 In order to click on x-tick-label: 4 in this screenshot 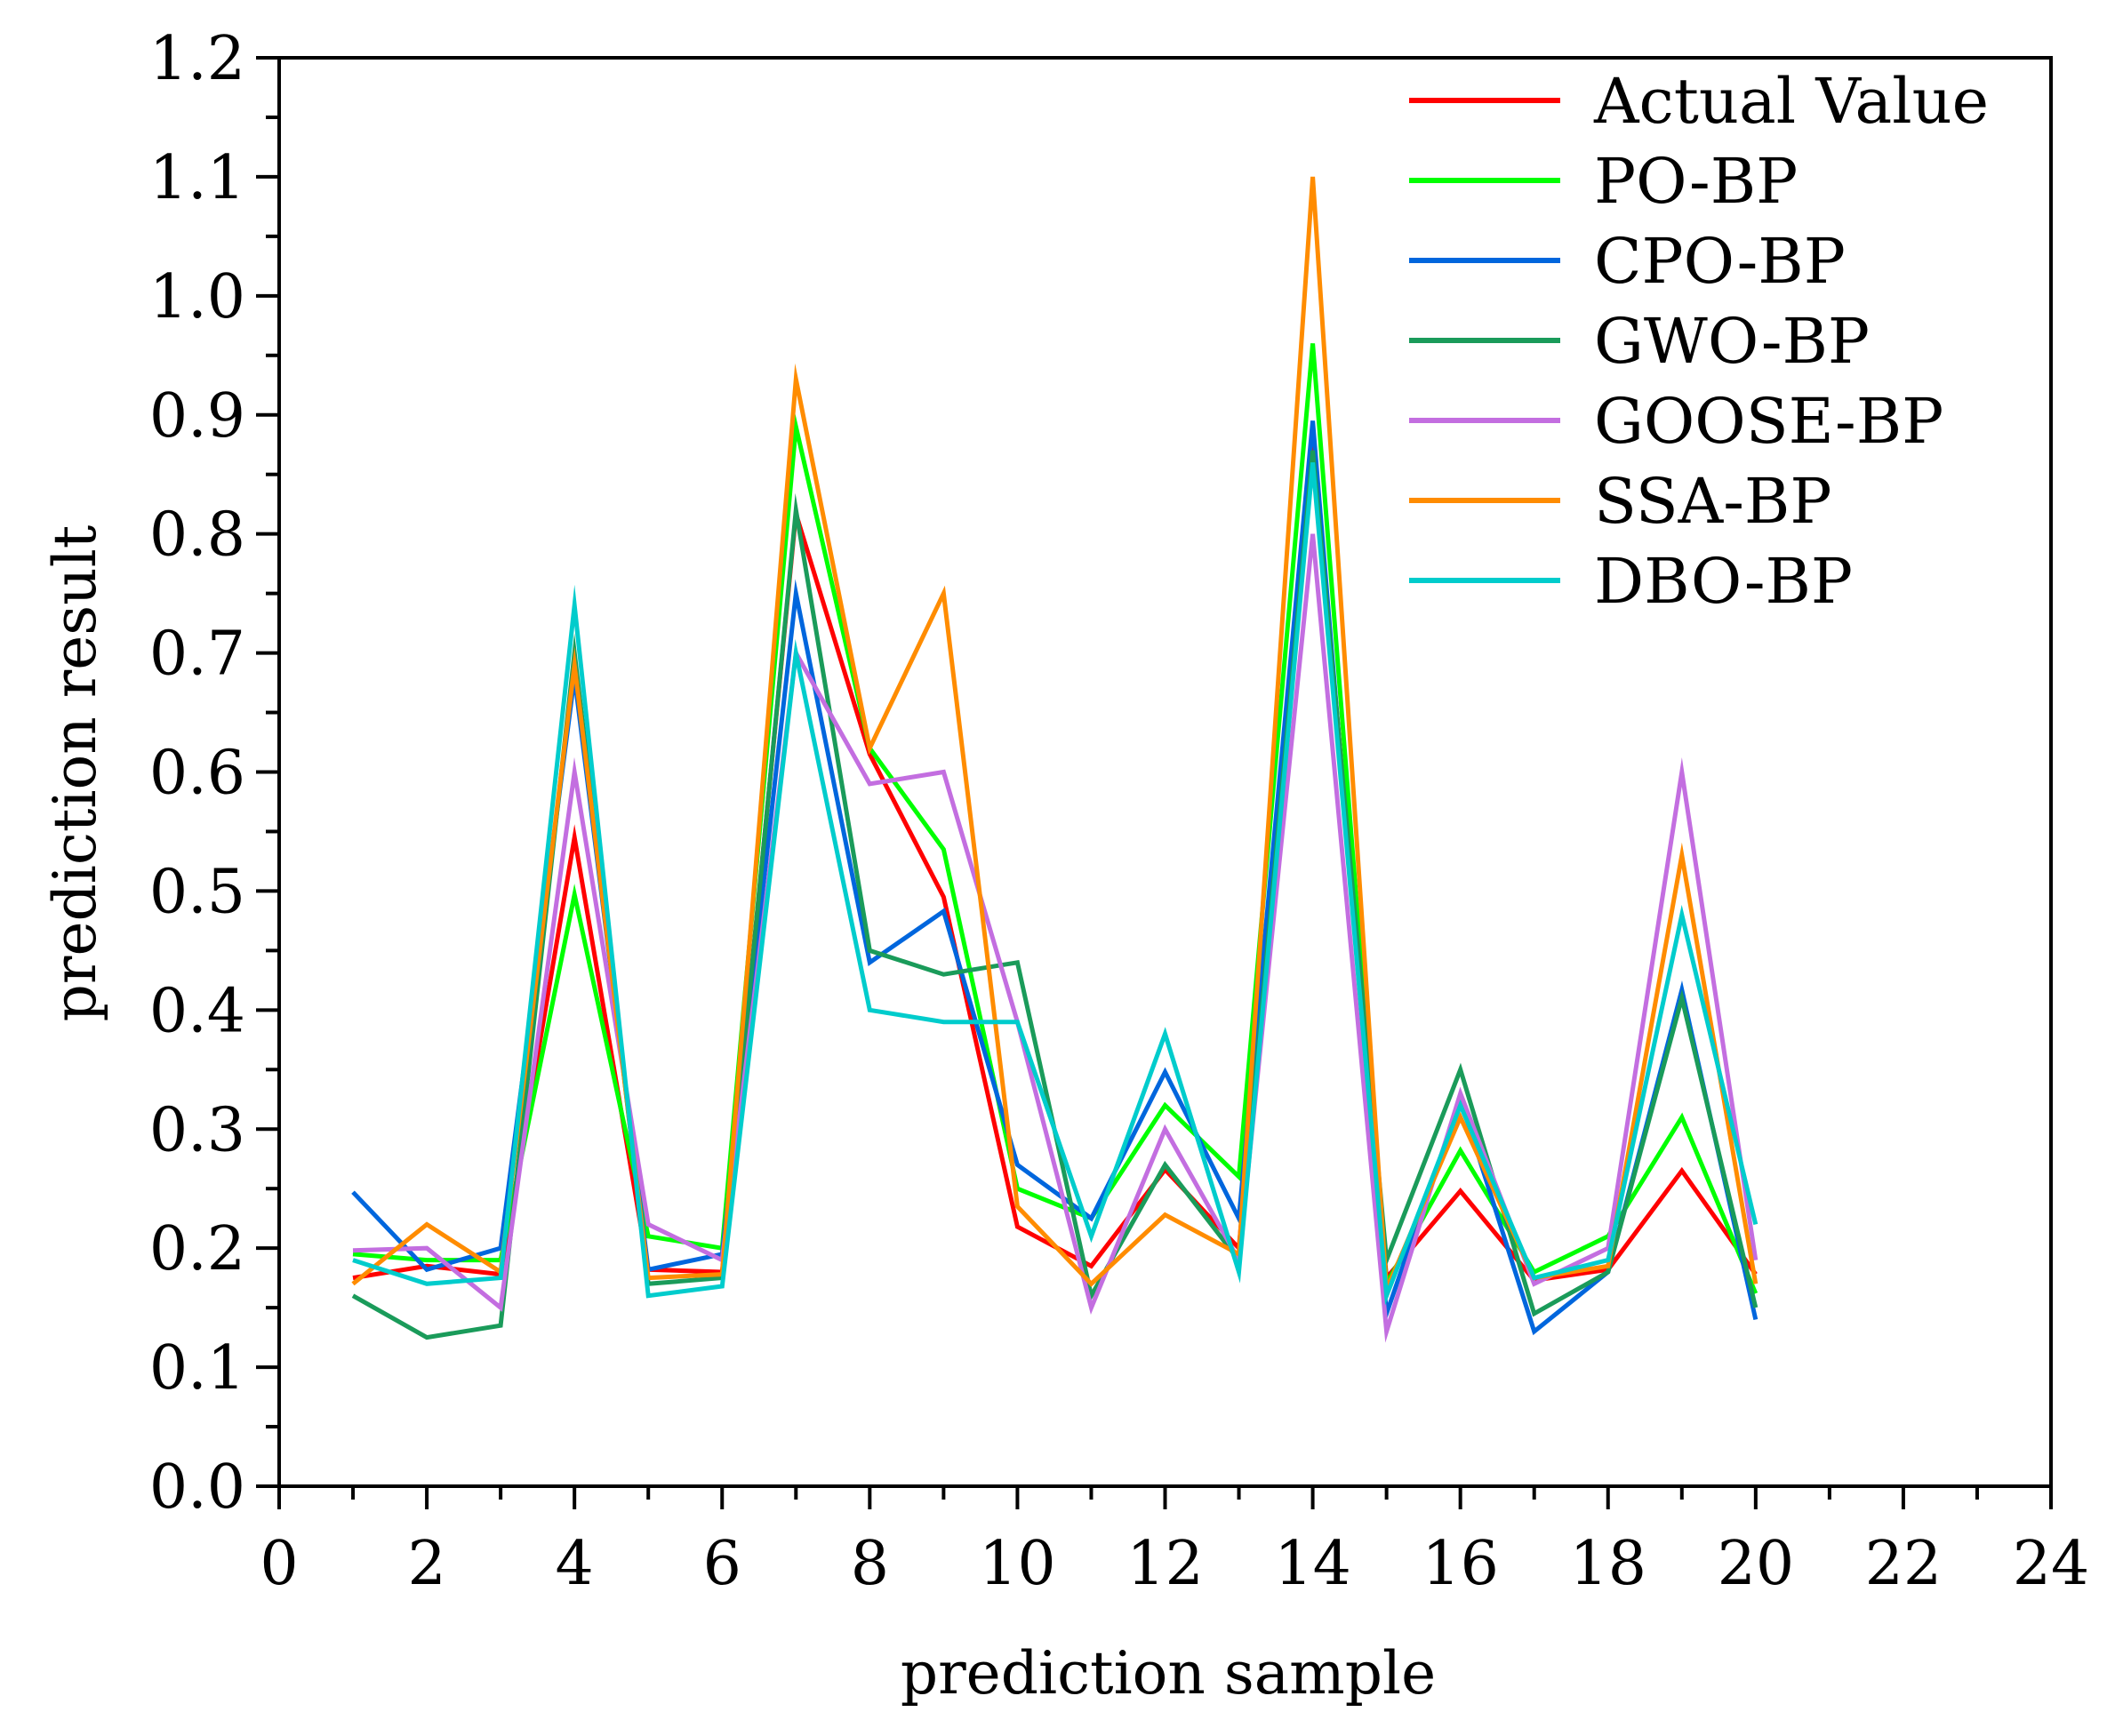, I will do `click(575, 1564)`.